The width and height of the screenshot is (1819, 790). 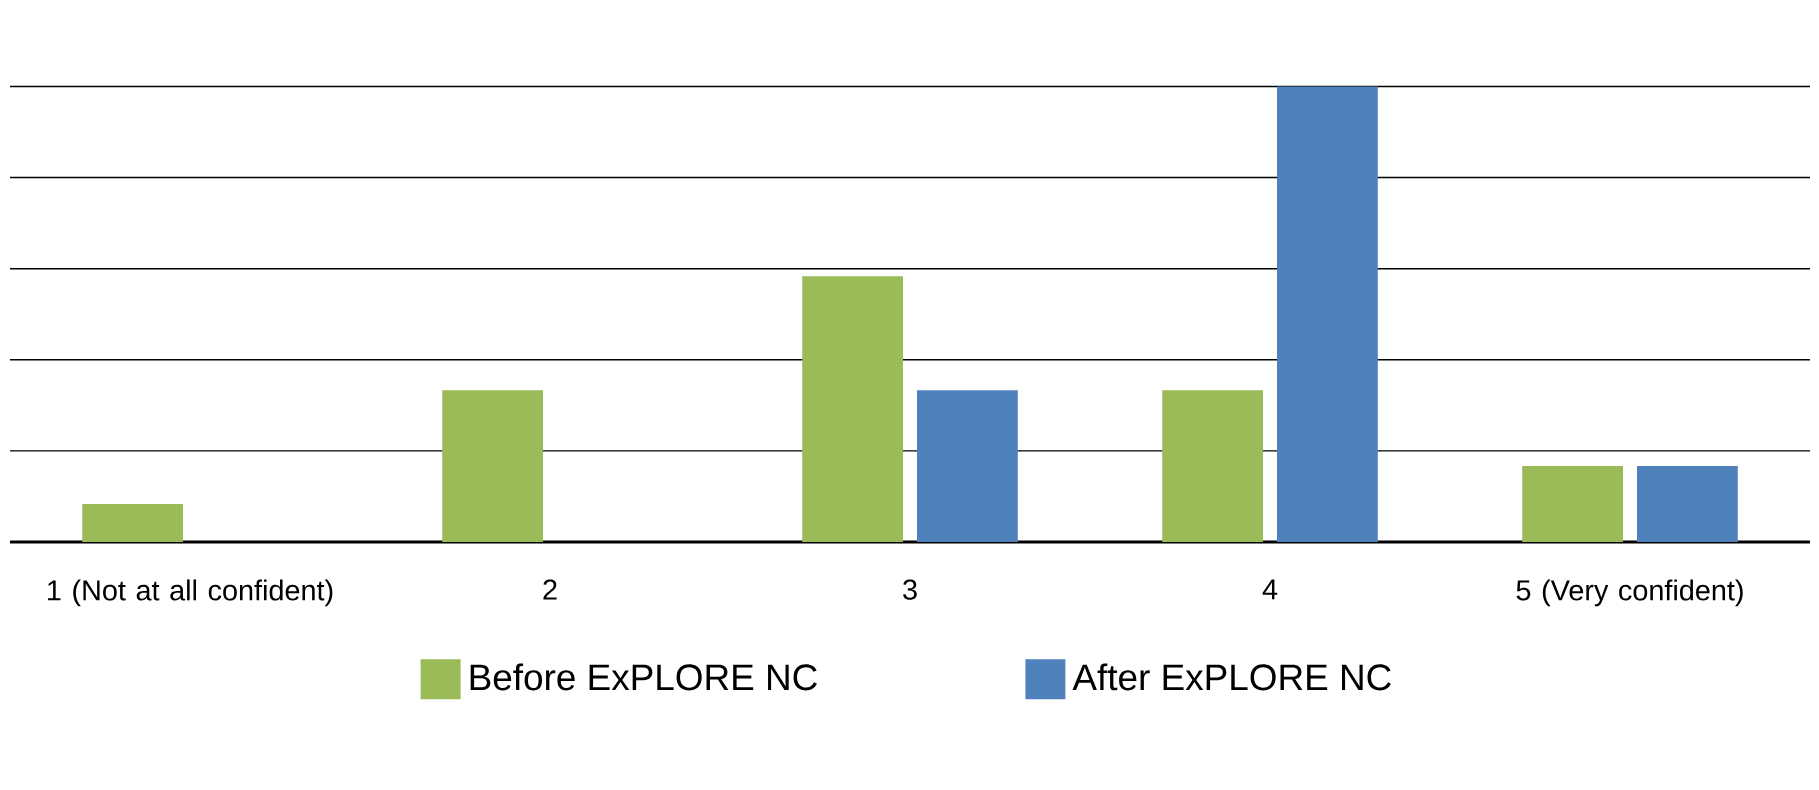 What do you see at coordinates (910, 589) in the screenshot?
I see `x-tick-label: 3` at bounding box center [910, 589].